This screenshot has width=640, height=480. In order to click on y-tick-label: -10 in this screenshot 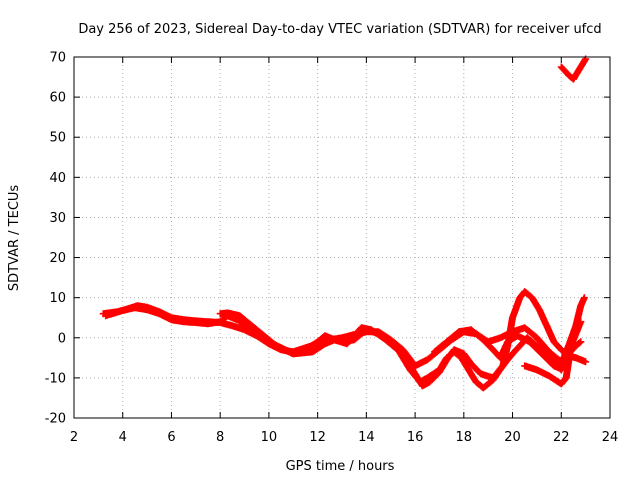, I will do `click(55, 378)`.